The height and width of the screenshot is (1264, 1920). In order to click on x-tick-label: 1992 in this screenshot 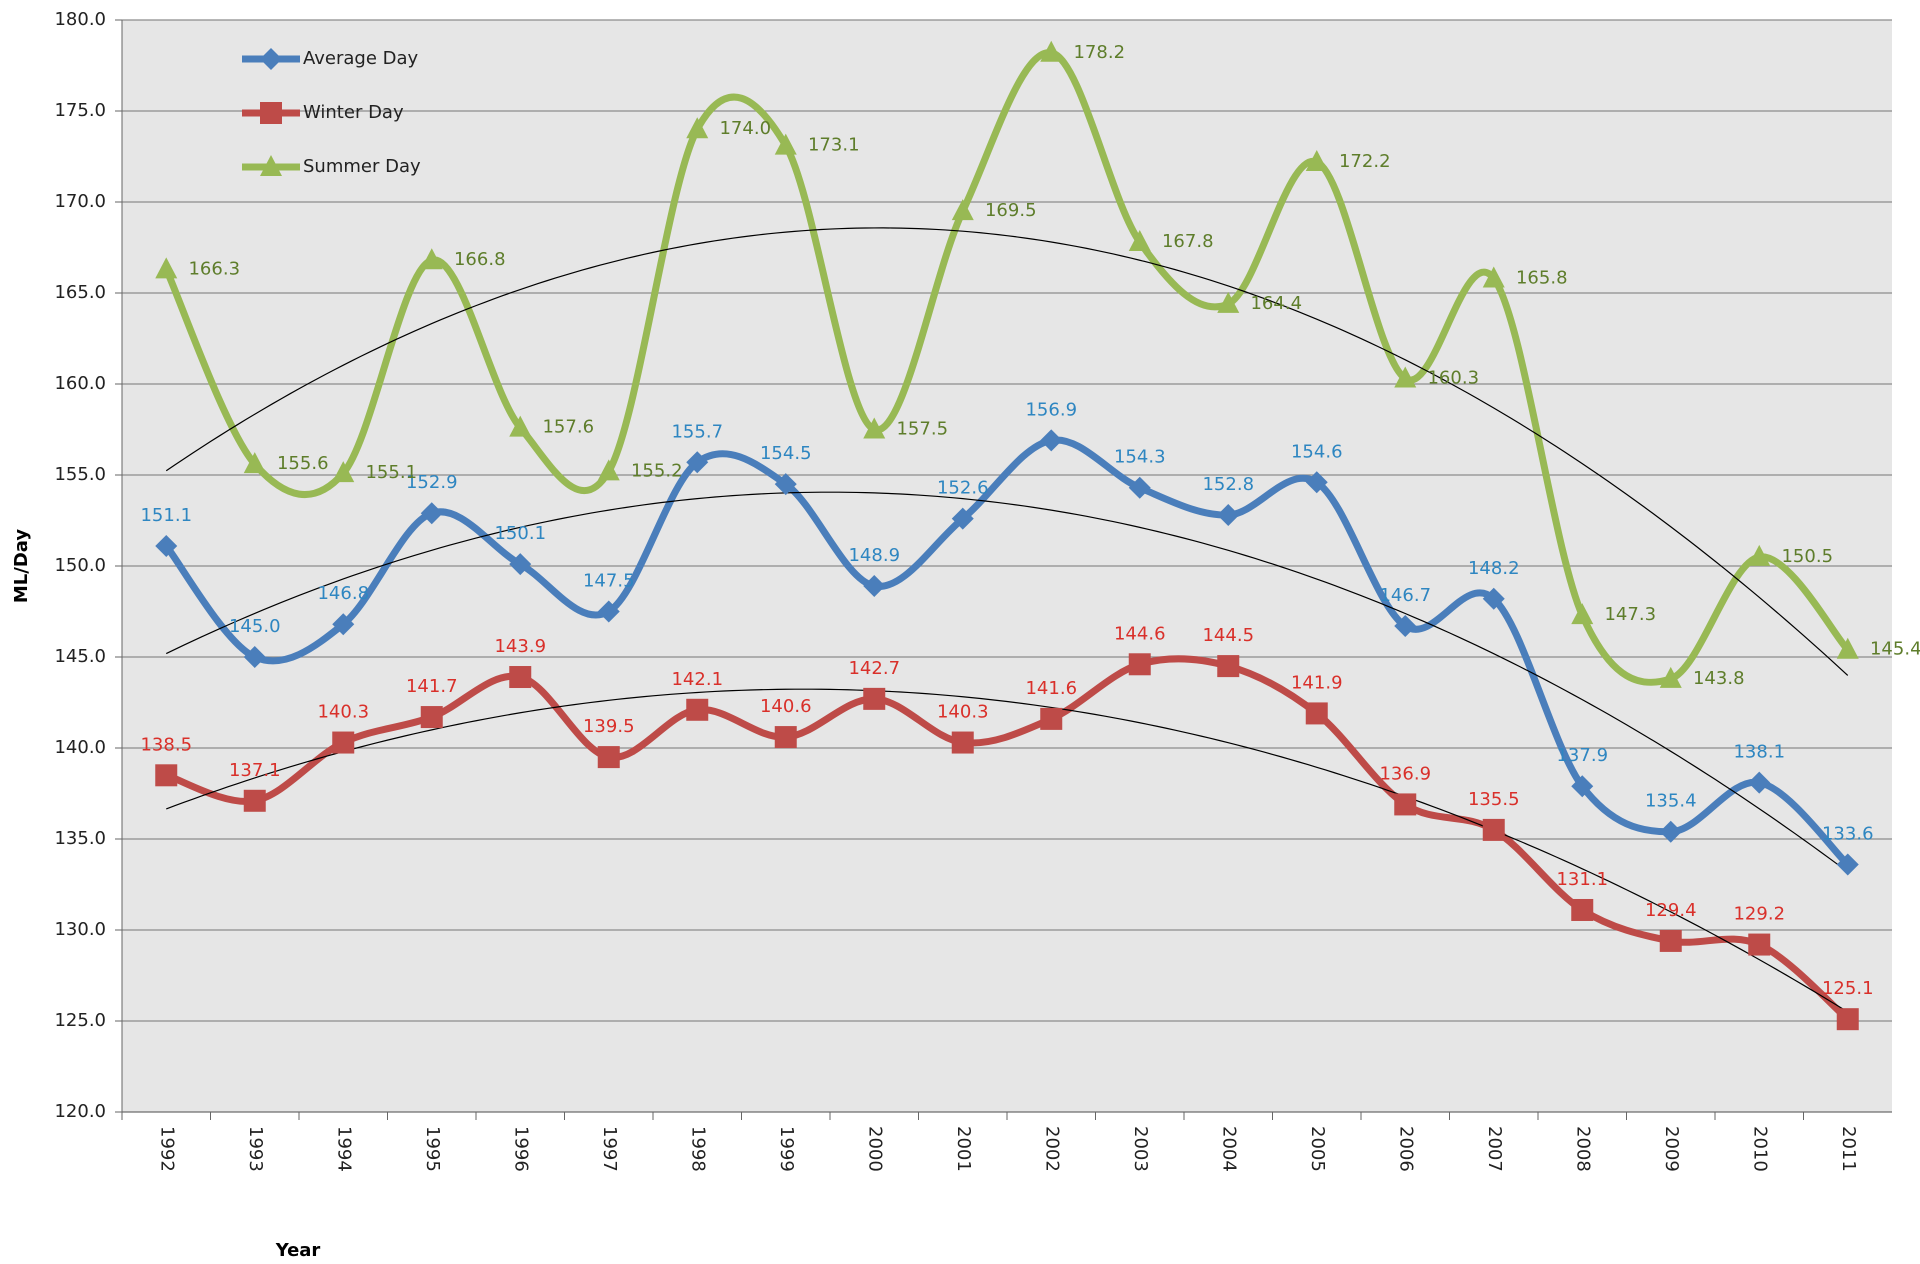, I will do `click(166, 1149)`.